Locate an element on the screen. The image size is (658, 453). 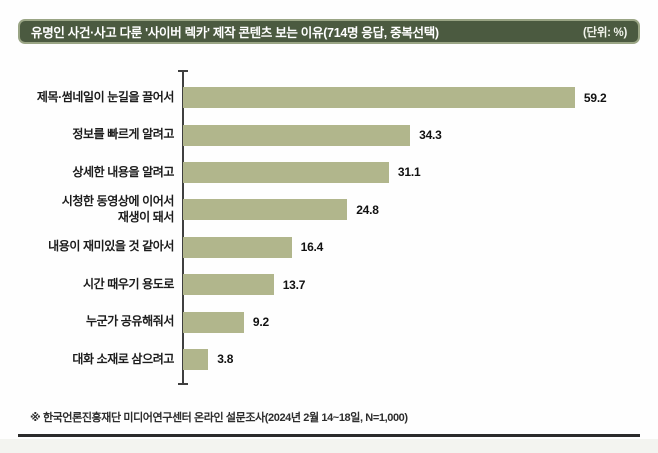
axis-bottom-tick is located at coordinates (183, 384).